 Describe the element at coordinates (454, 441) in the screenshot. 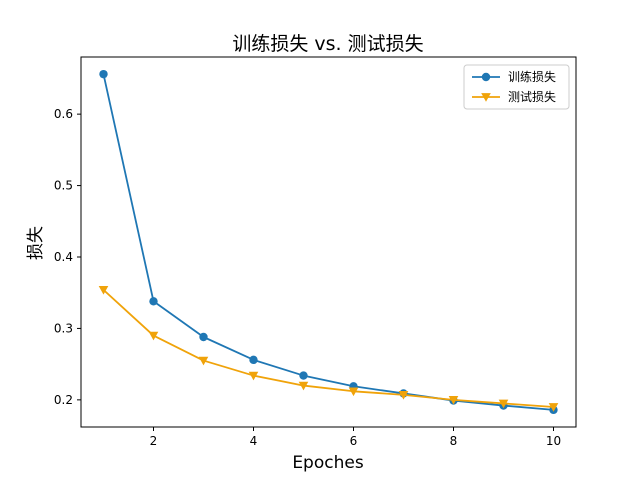

I see `x-tick-label: 8` at that location.